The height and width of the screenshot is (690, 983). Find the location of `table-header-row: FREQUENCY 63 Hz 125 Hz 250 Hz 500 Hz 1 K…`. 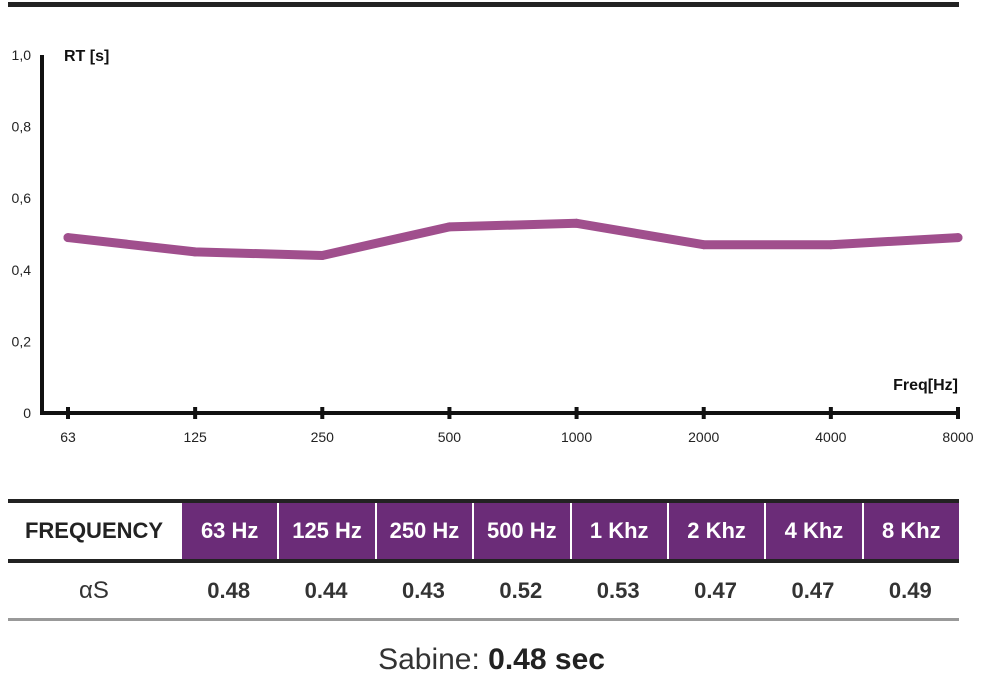

table-header-row: FREQUENCY 63 Hz 125 Hz 250 Hz 500 Hz 1 K… is located at coordinates (483, 531).